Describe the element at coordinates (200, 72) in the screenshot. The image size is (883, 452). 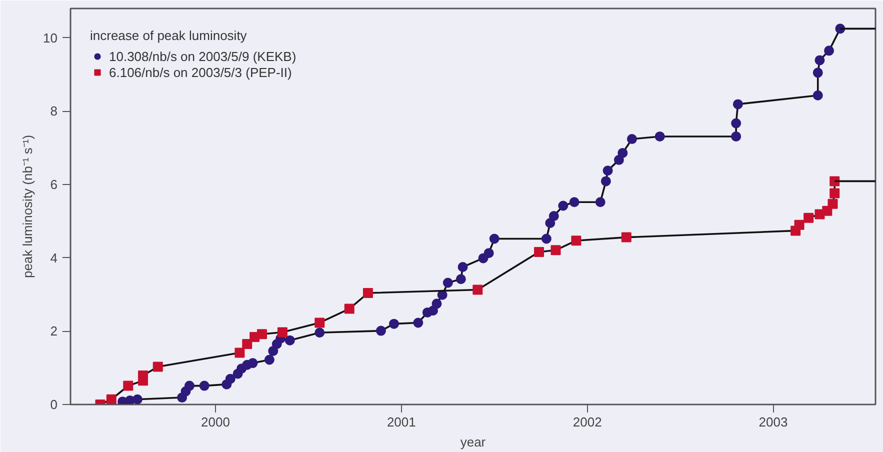
I see `legend-label: 6.106/nb/s on 2003/5/3 (PEP-II)` at that location.